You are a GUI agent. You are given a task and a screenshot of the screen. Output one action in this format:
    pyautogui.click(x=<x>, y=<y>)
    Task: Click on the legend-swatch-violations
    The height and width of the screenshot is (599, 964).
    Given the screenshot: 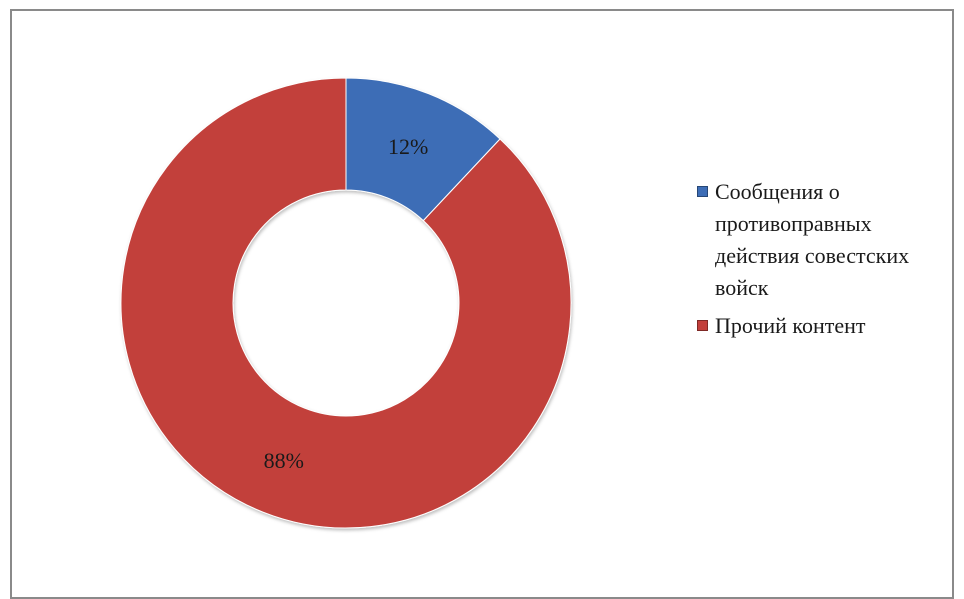 What is the action you would take?
    pyautogui.click(x=702, y=191)
    